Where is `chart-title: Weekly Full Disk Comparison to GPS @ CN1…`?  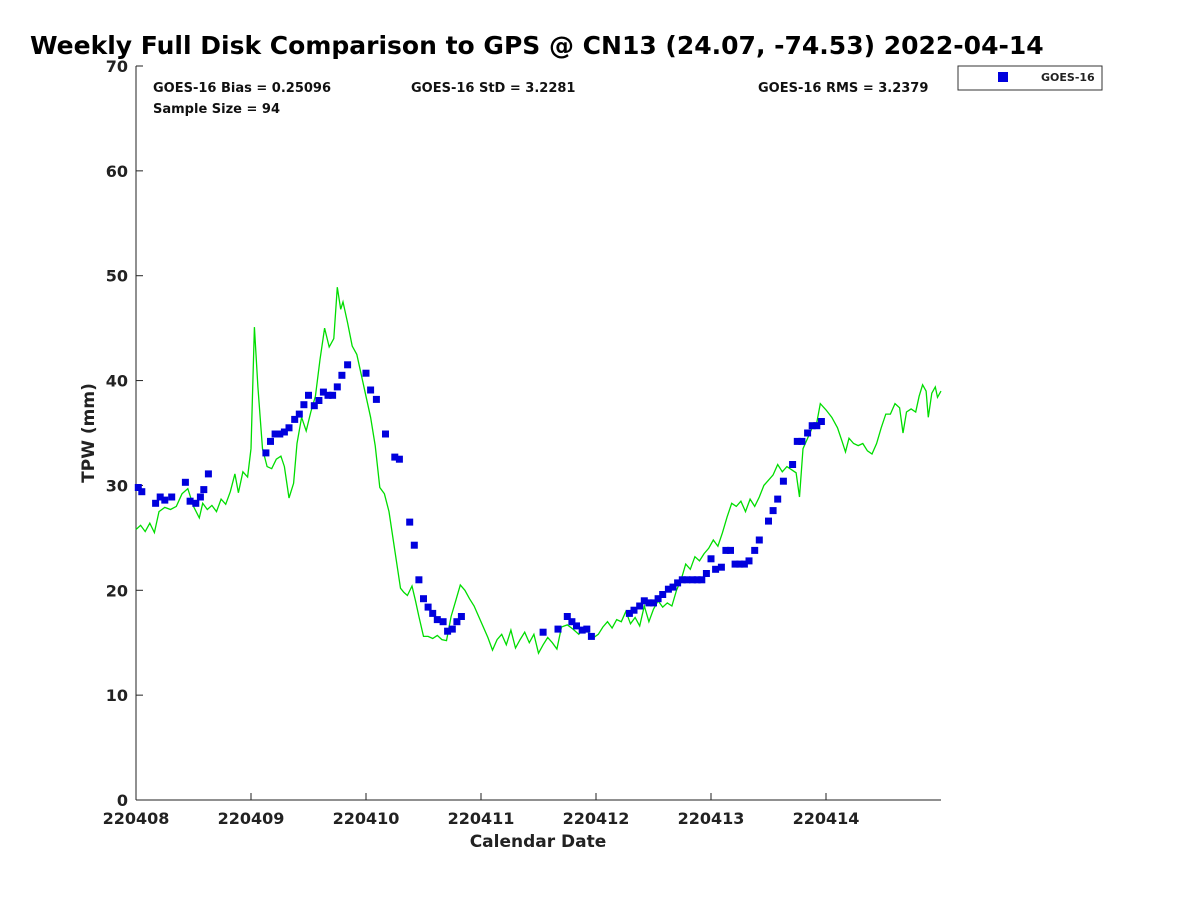 chart-title: Weekly Full Disk Comparison to GPS @ CN1… is located at coordinates (537, 45).